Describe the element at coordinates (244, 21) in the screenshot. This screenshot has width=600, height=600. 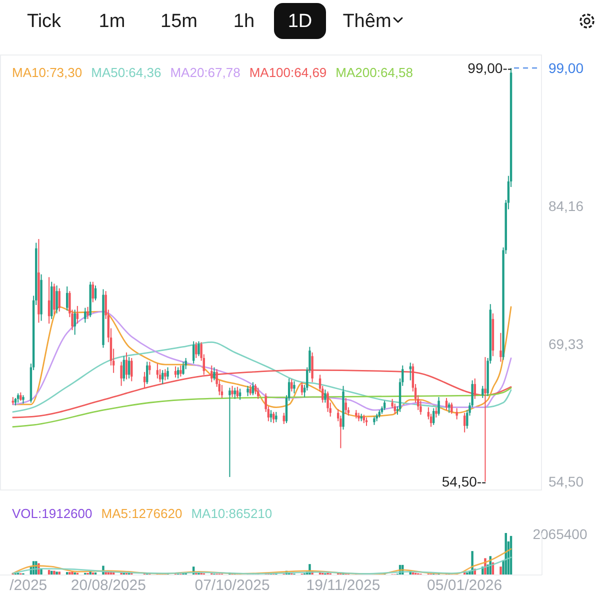
I see `text: 1h` at that location.